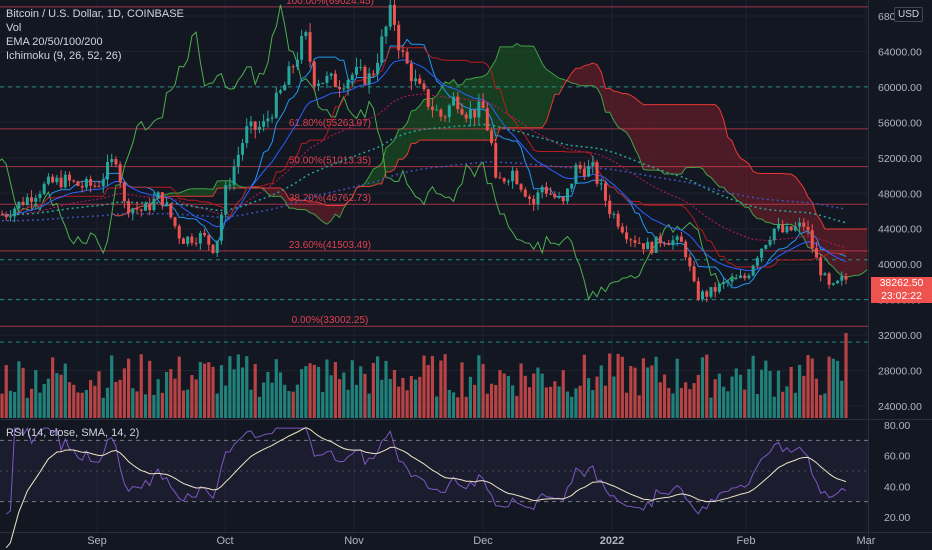  I want to click on currency-badge: USD, so click(909, 14).